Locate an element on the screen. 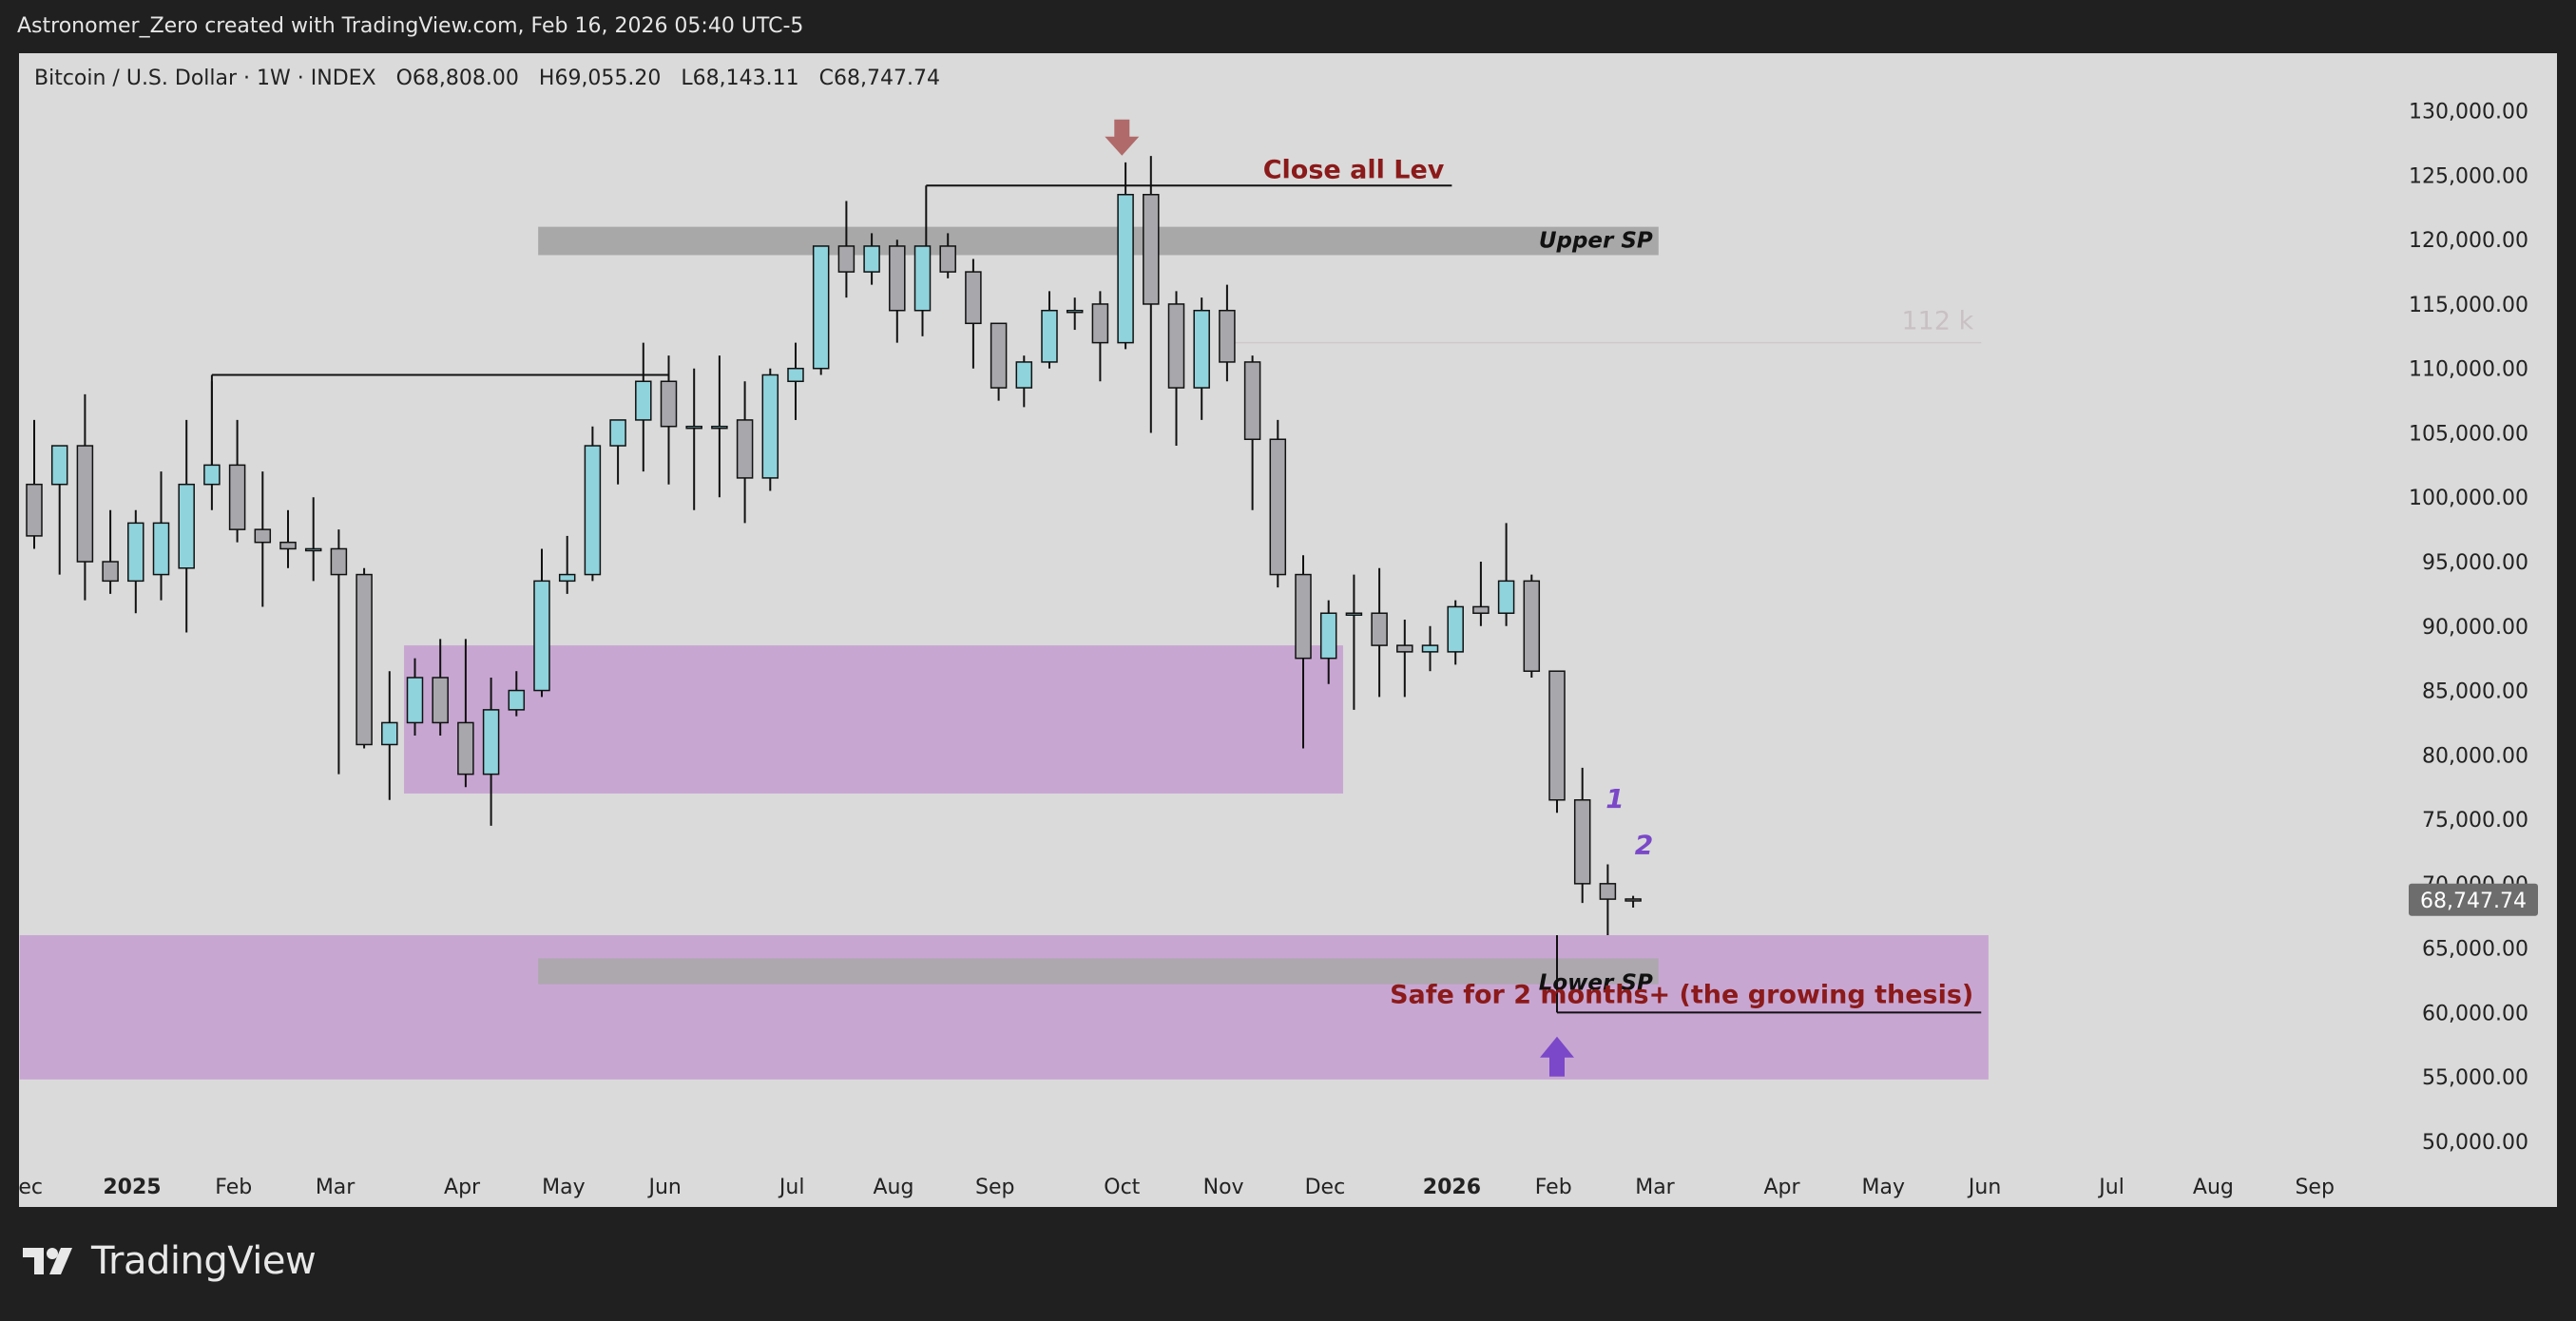 The image size is (2576, 1321). legend-low: L68,143.11 is located at coordinates (740, 78).